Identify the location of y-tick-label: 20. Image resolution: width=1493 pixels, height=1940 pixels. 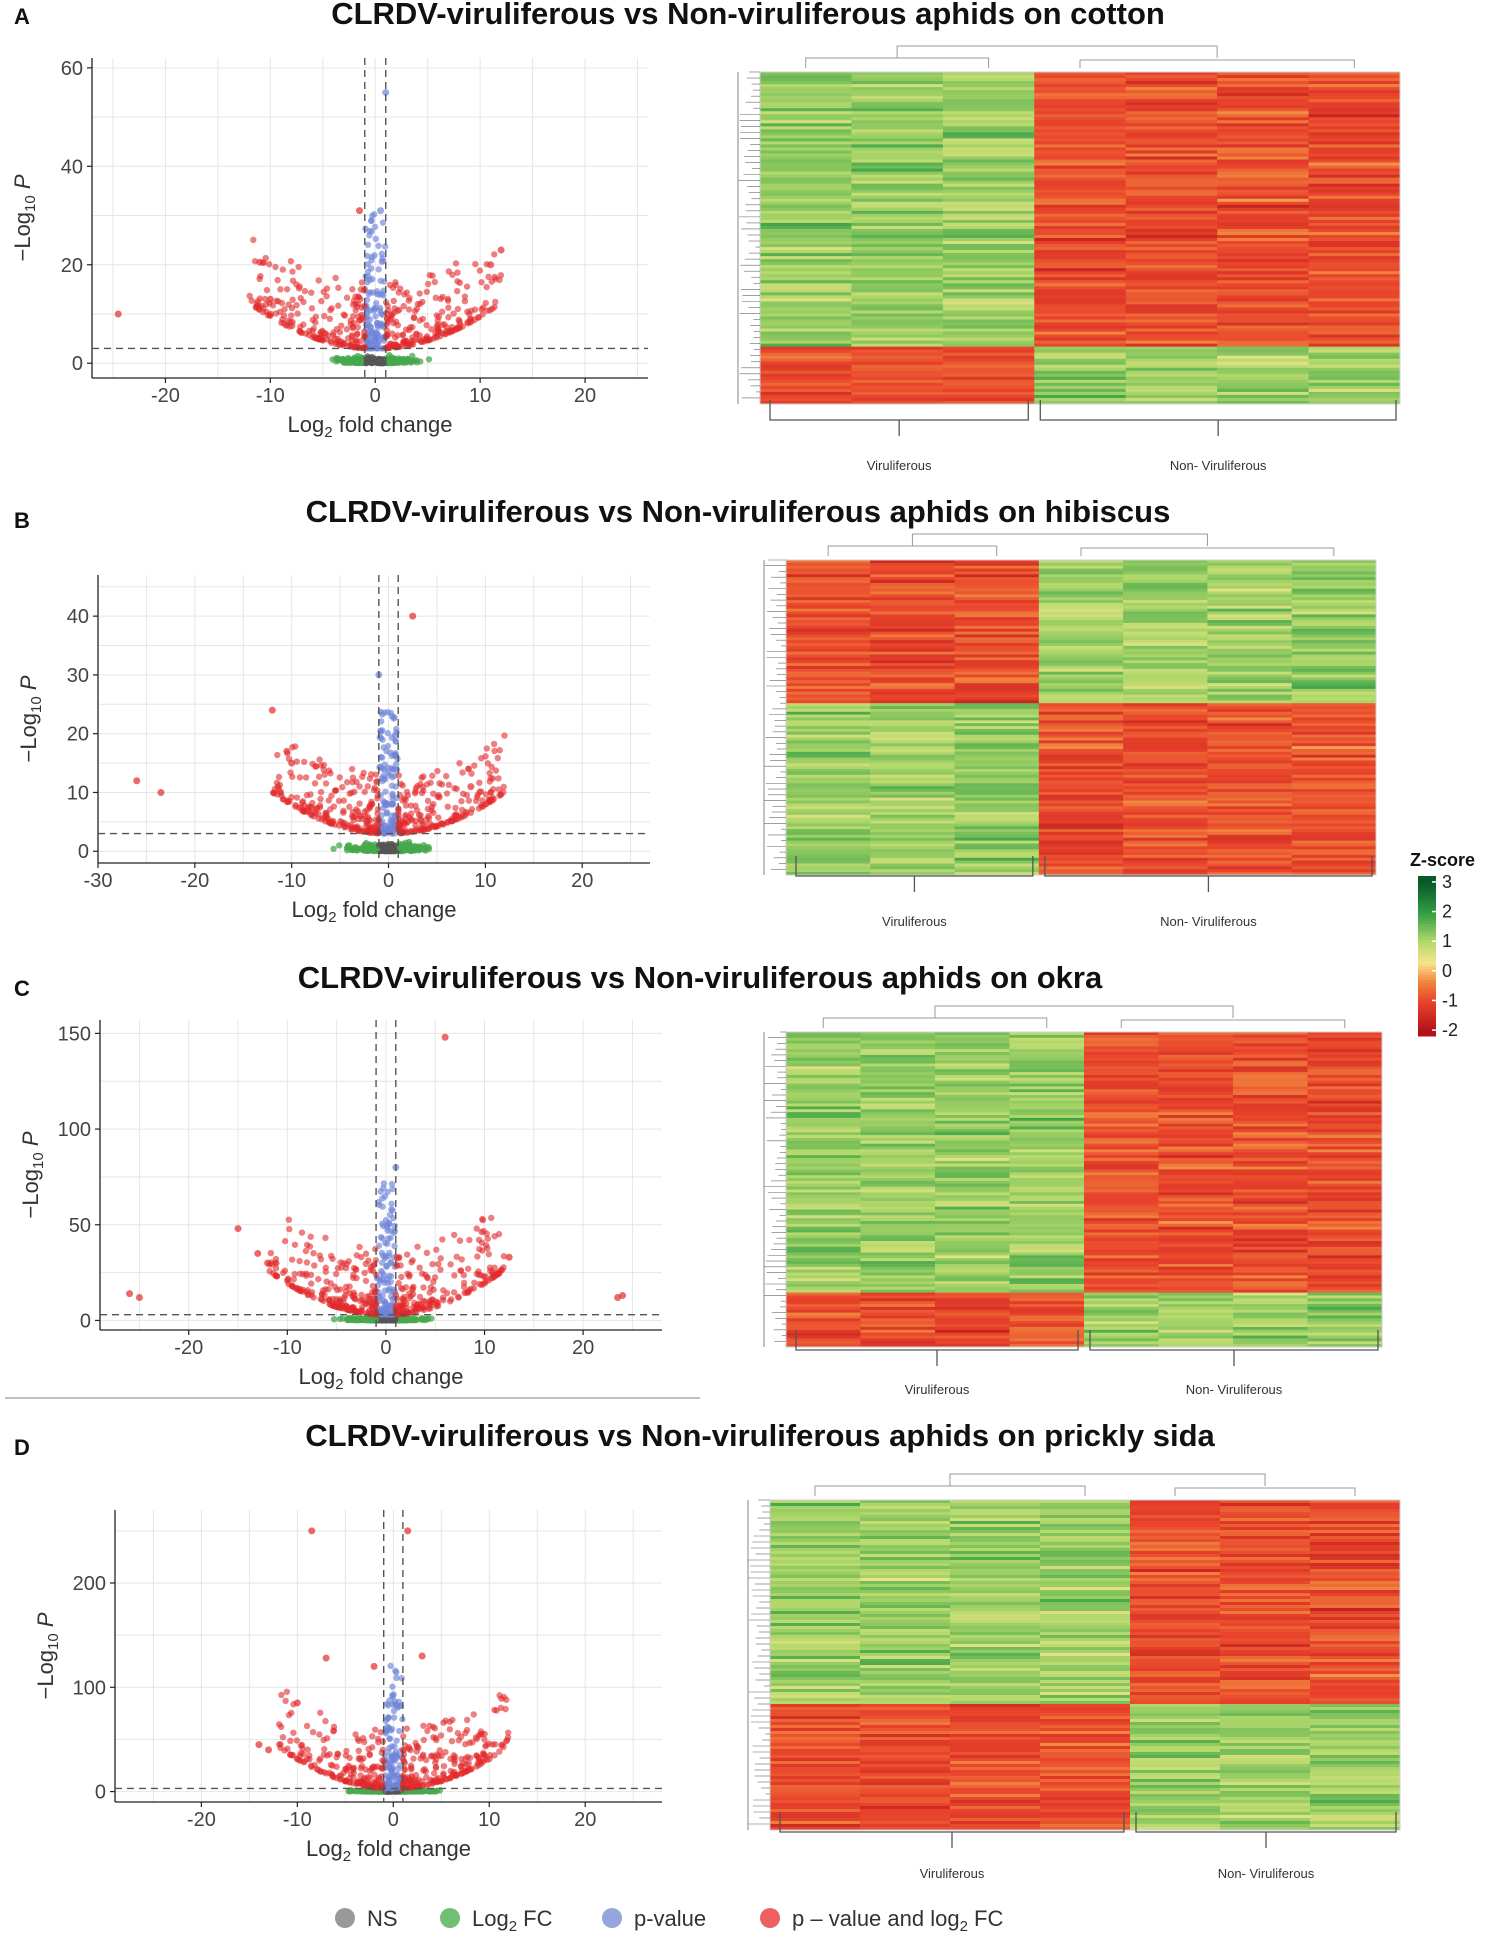
(72, 266).